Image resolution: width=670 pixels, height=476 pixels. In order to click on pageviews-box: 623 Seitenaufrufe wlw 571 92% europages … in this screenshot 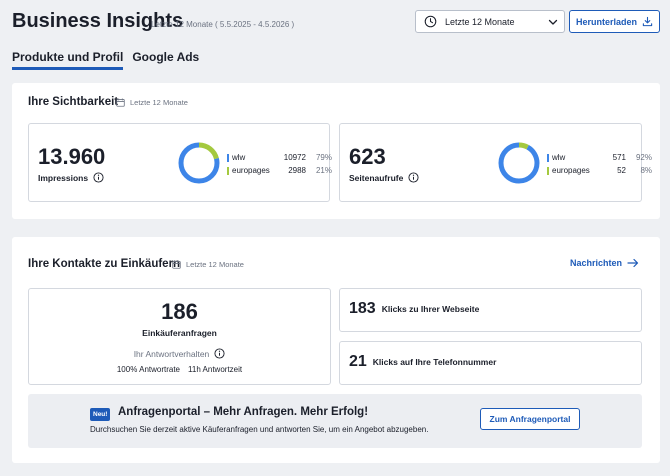, I will do `click(495, 162)`.